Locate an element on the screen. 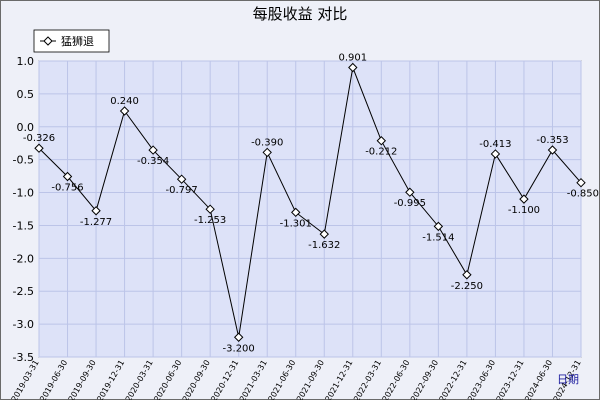 The image size is (600, 400). y-tick-label: -3.0 is located at coordinates (23, 324).